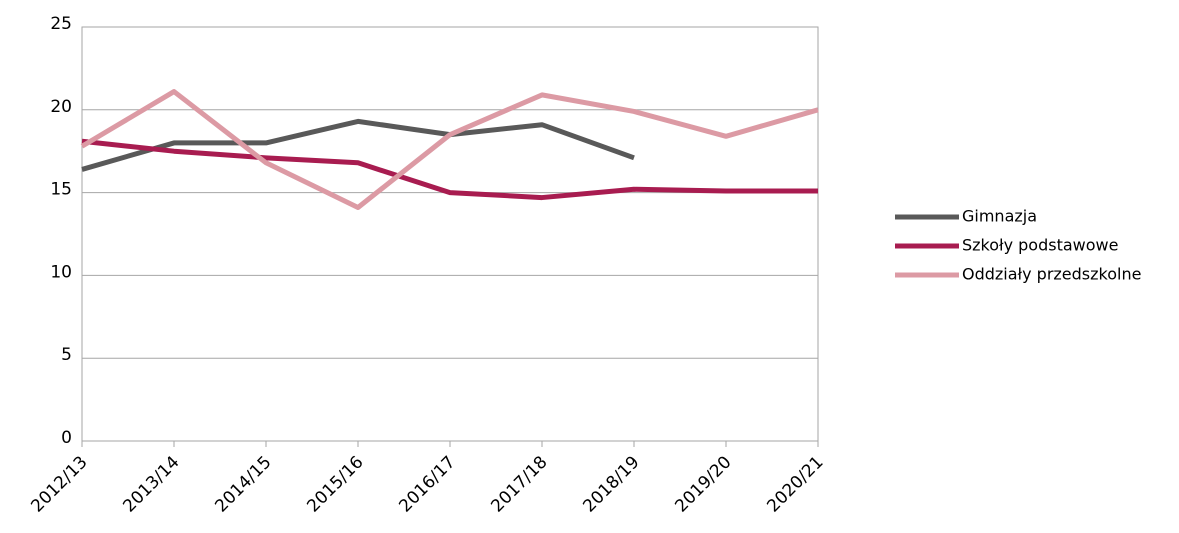 The height and width of the screenshot is (533, 1179). Describe the element at coordinates (243, 484) in the screenshot. I see `x-tick-label: 2014/15` at that location.